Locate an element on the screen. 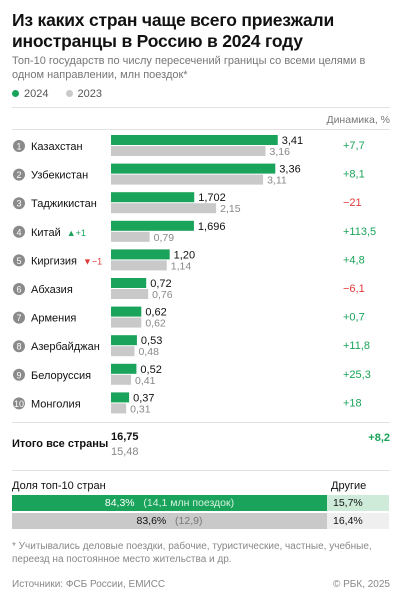 This screenshot has height=600, width=402. rank-number: 7 is located at coordinates (18, 318).